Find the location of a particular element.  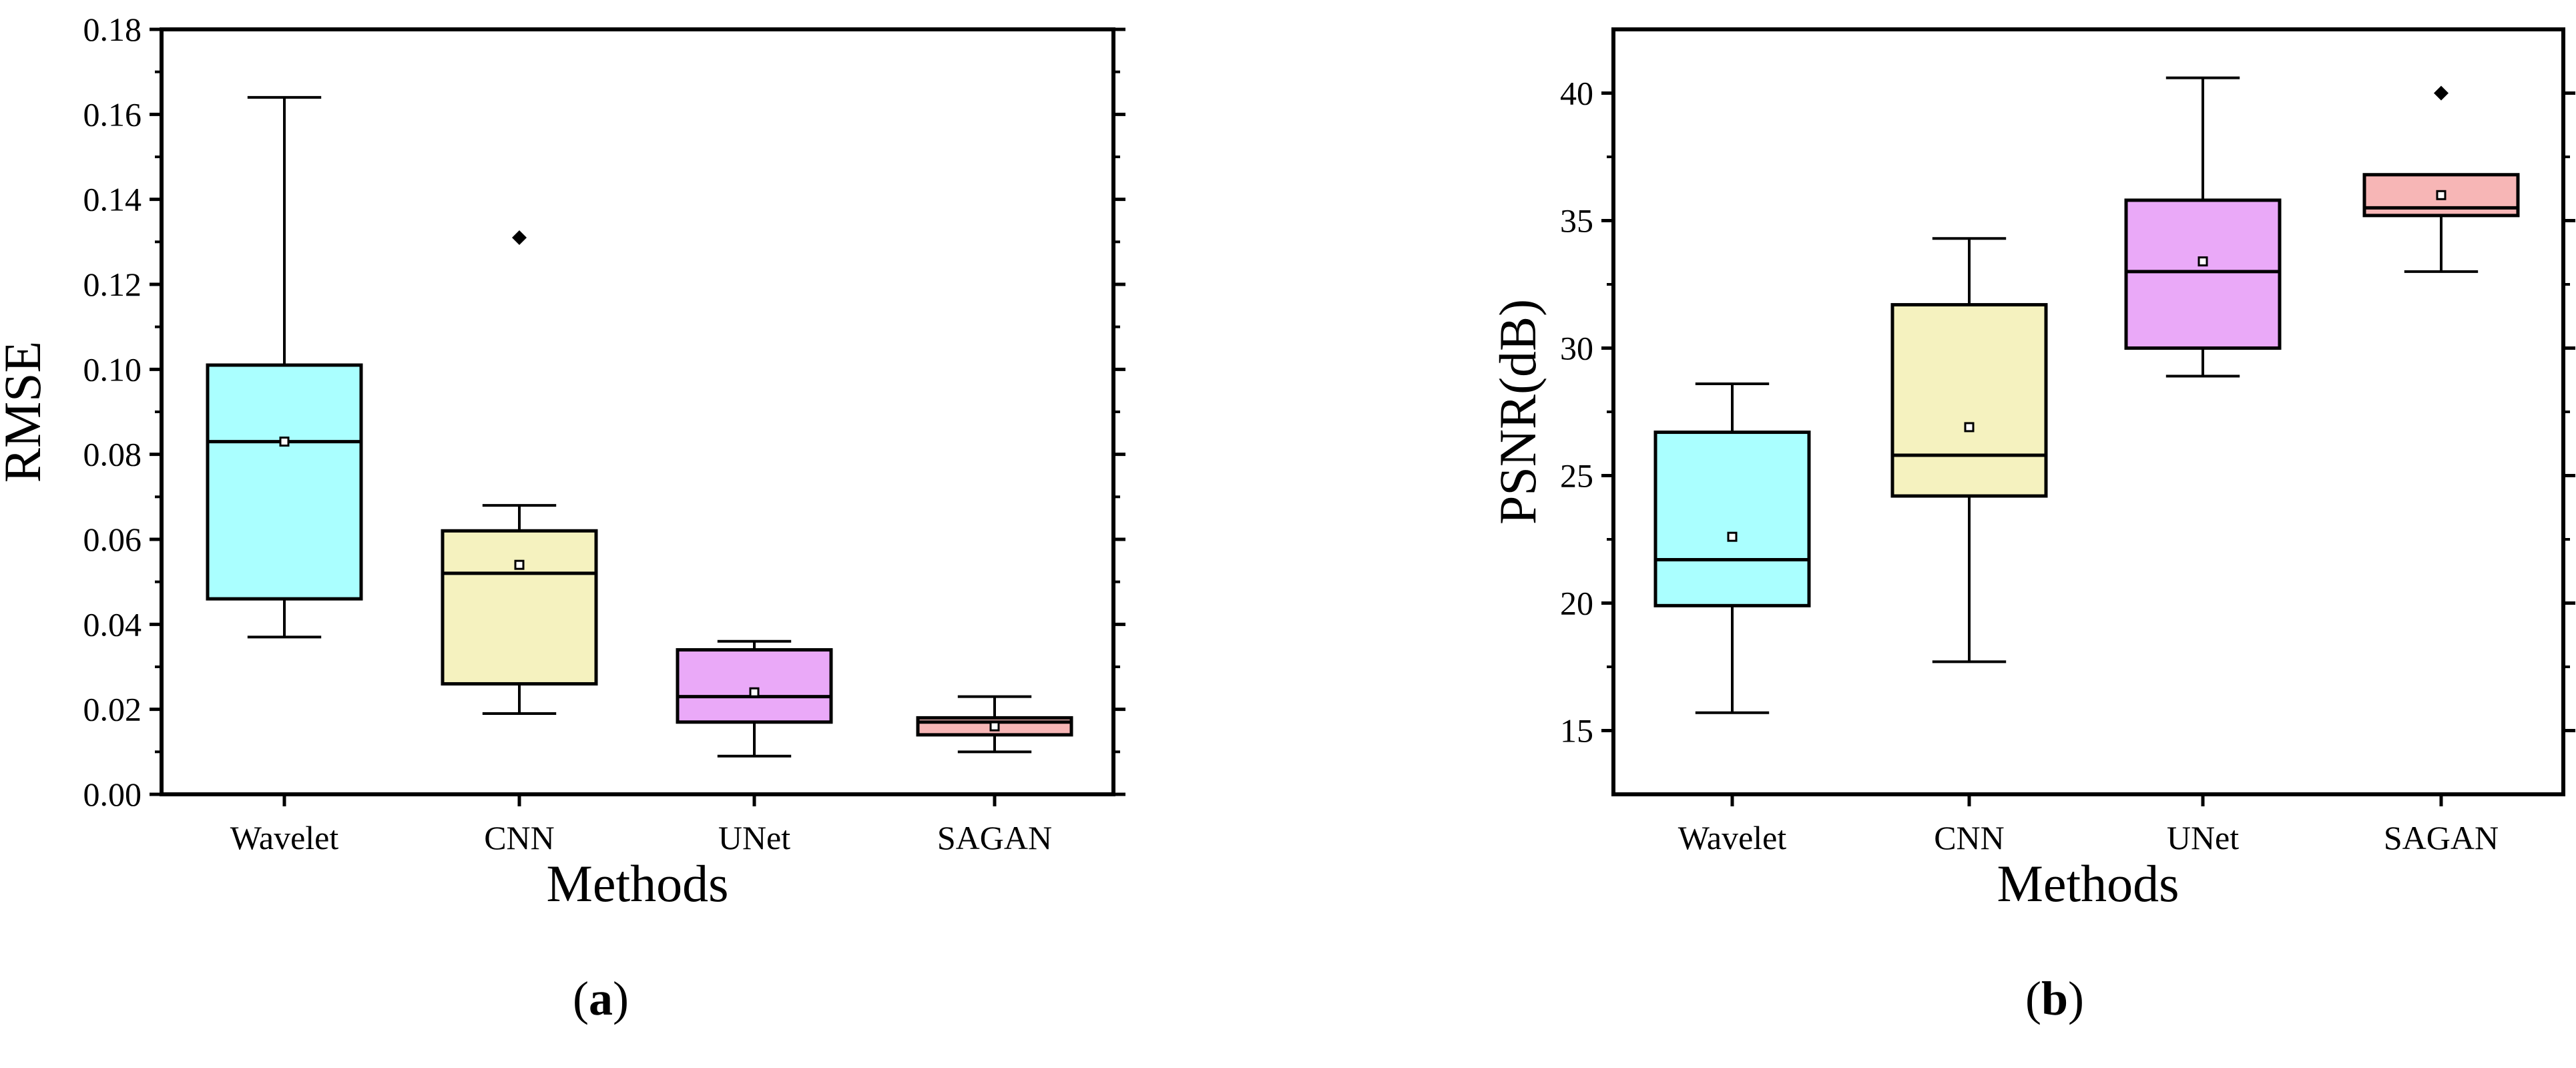

y-tick-label: 25 is located at coordinates (1576, 476).